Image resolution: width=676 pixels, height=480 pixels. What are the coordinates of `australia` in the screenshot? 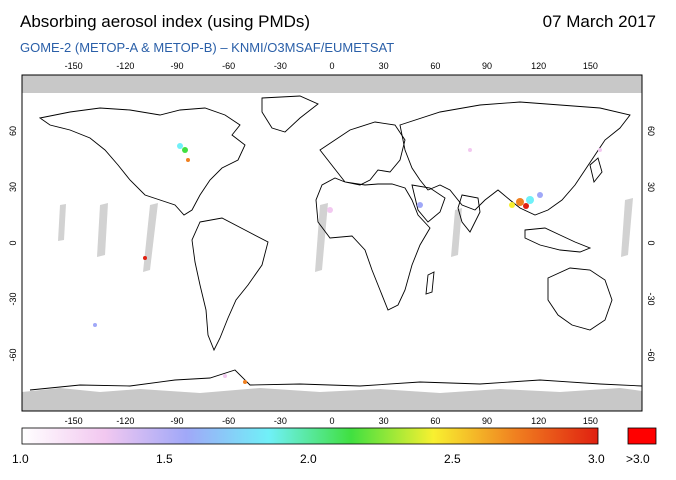 It's located at (580, 299).